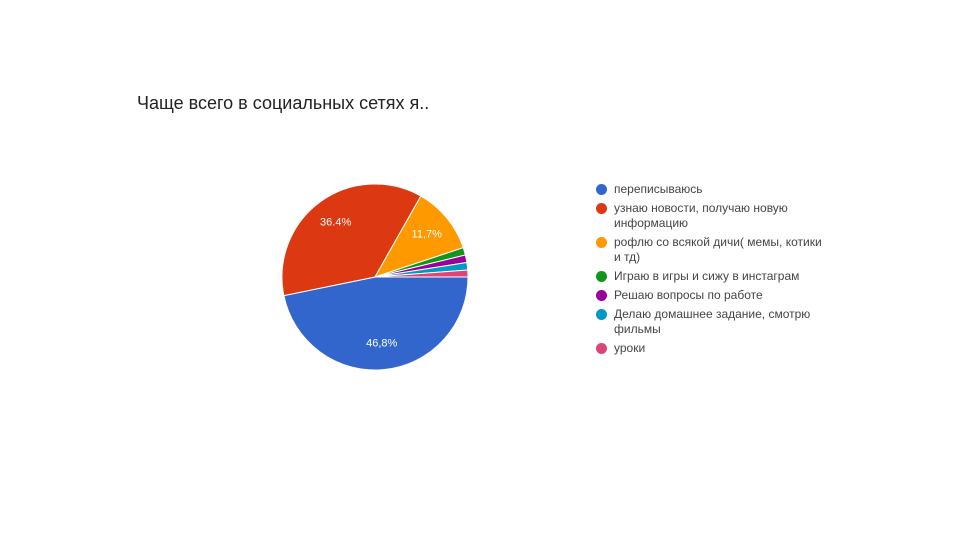 The height and width of the screenshot is (540, 960). What do you see at coordinates (718, 249) in the screenshot?
I see `legend-label: рофлю со всякой дичи( мемы, котики и тд)` at bounding box center [718, 249].